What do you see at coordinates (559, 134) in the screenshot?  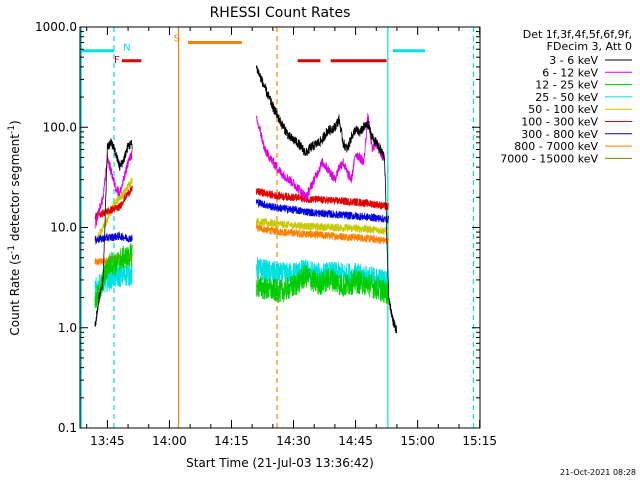 I see `legend-label: 300 - 800 keV` at bounding box center [559, 134].